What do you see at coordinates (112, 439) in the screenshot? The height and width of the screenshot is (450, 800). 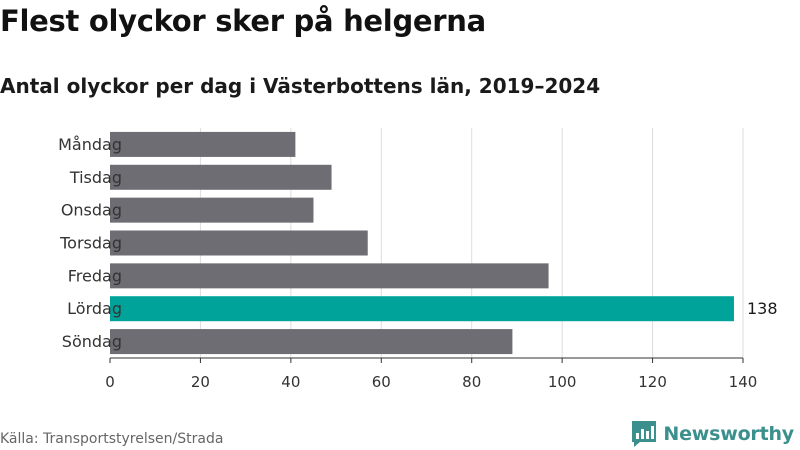 I see `source-note: Källa: Transportstyrelsen/Strada` at bounding box center [112, 439].